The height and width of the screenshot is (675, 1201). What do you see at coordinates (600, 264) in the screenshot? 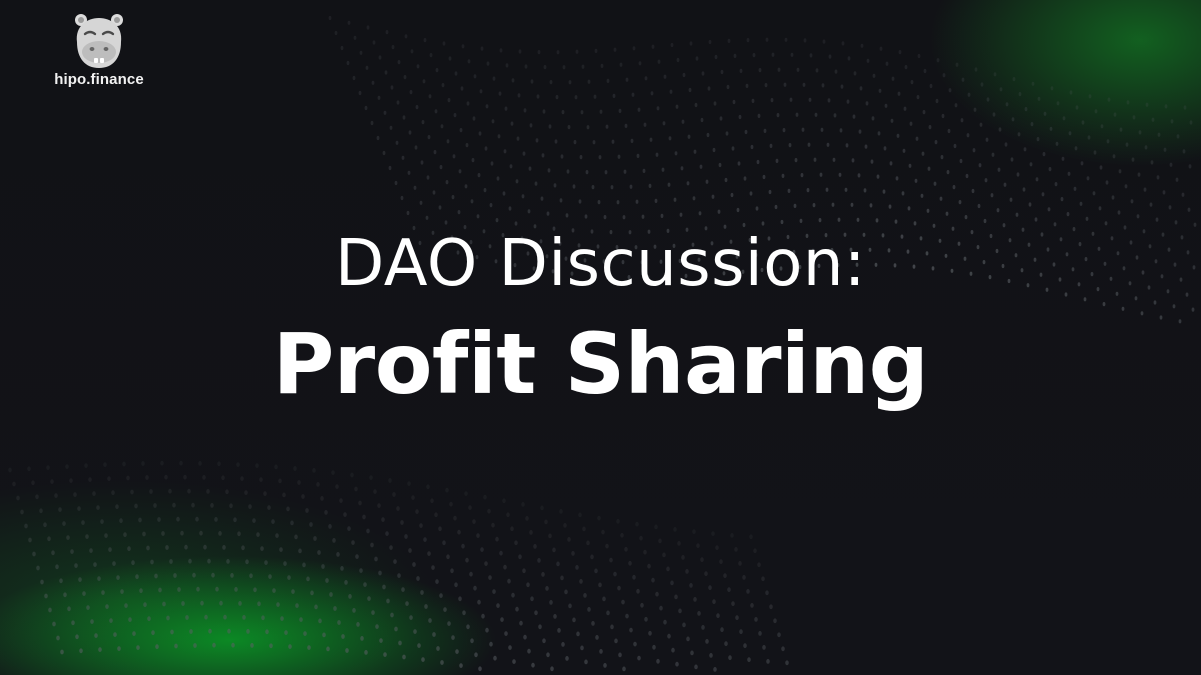
I see `headline-line-1: DAO Discussion:` at bounding box center [600, 264].